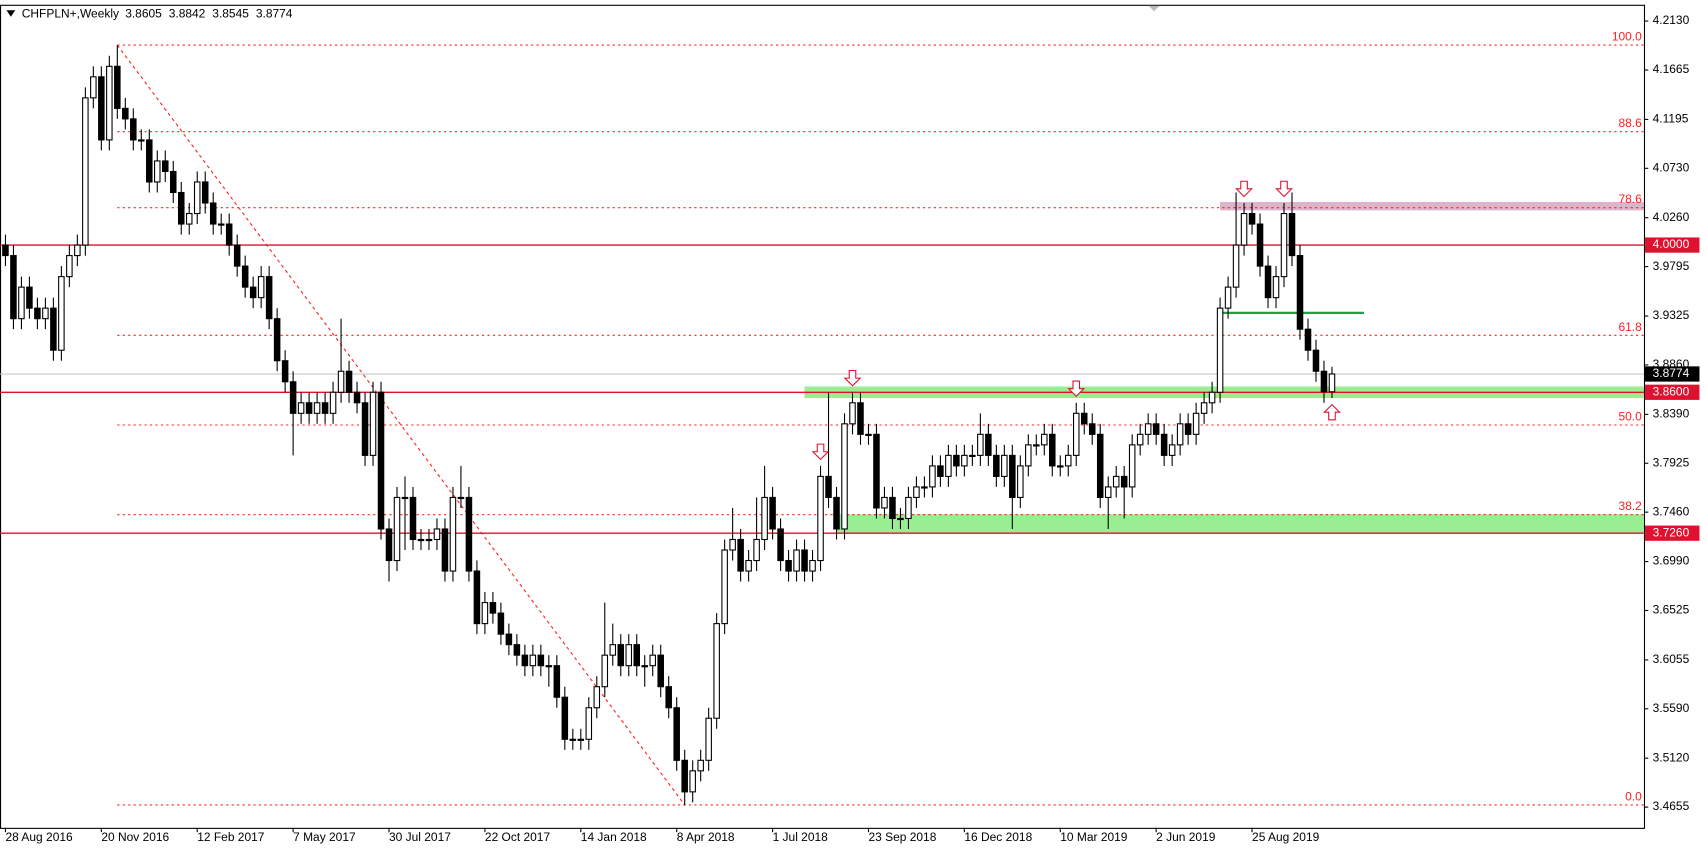  I want to click on fib-label: 50.0, so click(1630, 417).